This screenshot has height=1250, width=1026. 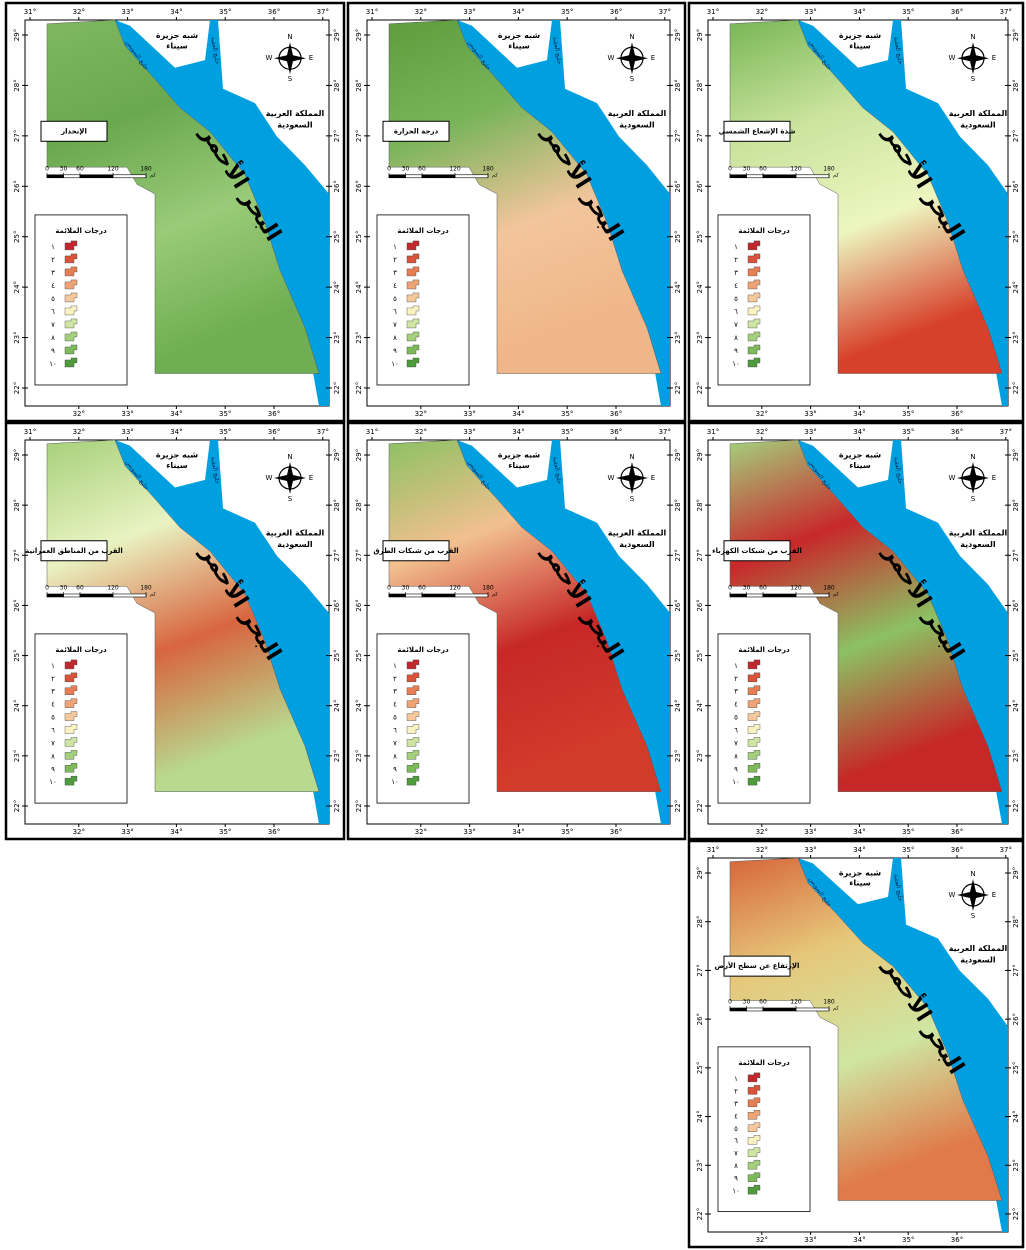 I want to click on place-label: سيناء, so click(x=177, y=45).